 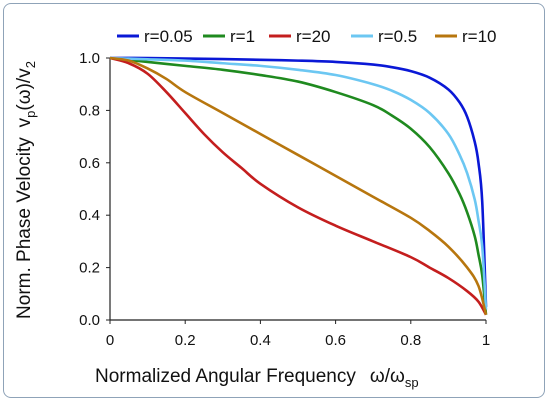 I want to click on legend-label: r=0.05, so click(x=168, y=36).